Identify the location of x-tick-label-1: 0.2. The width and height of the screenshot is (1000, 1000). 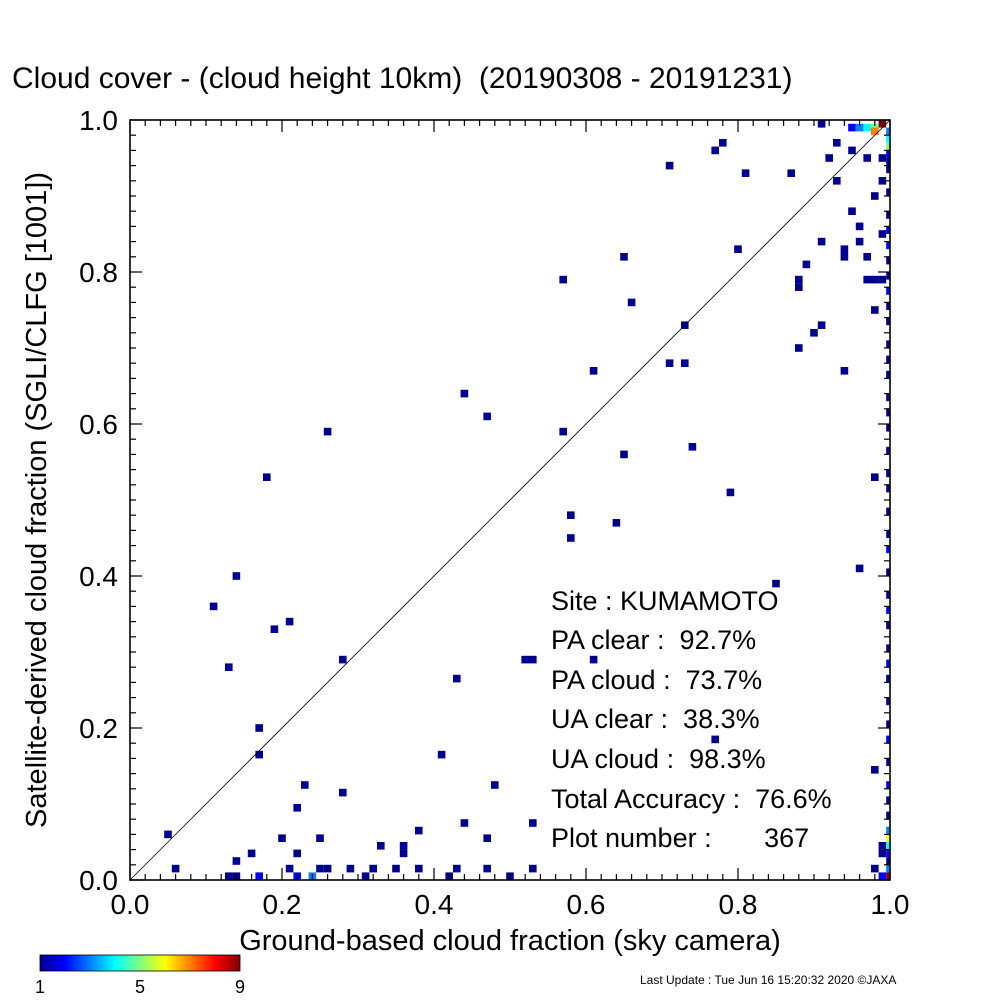
(282, 904).